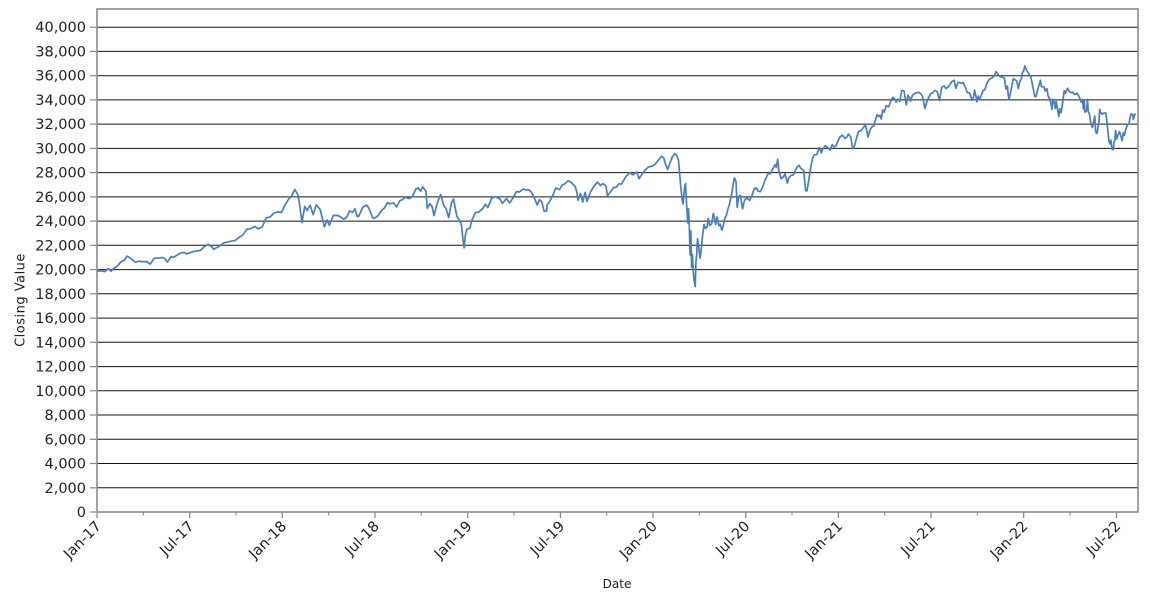 The image size is (1150, 600). Describe the element at coordinates (1103, 539) in the screenshot. I see `x-tick-label: Jul-22` at that location.